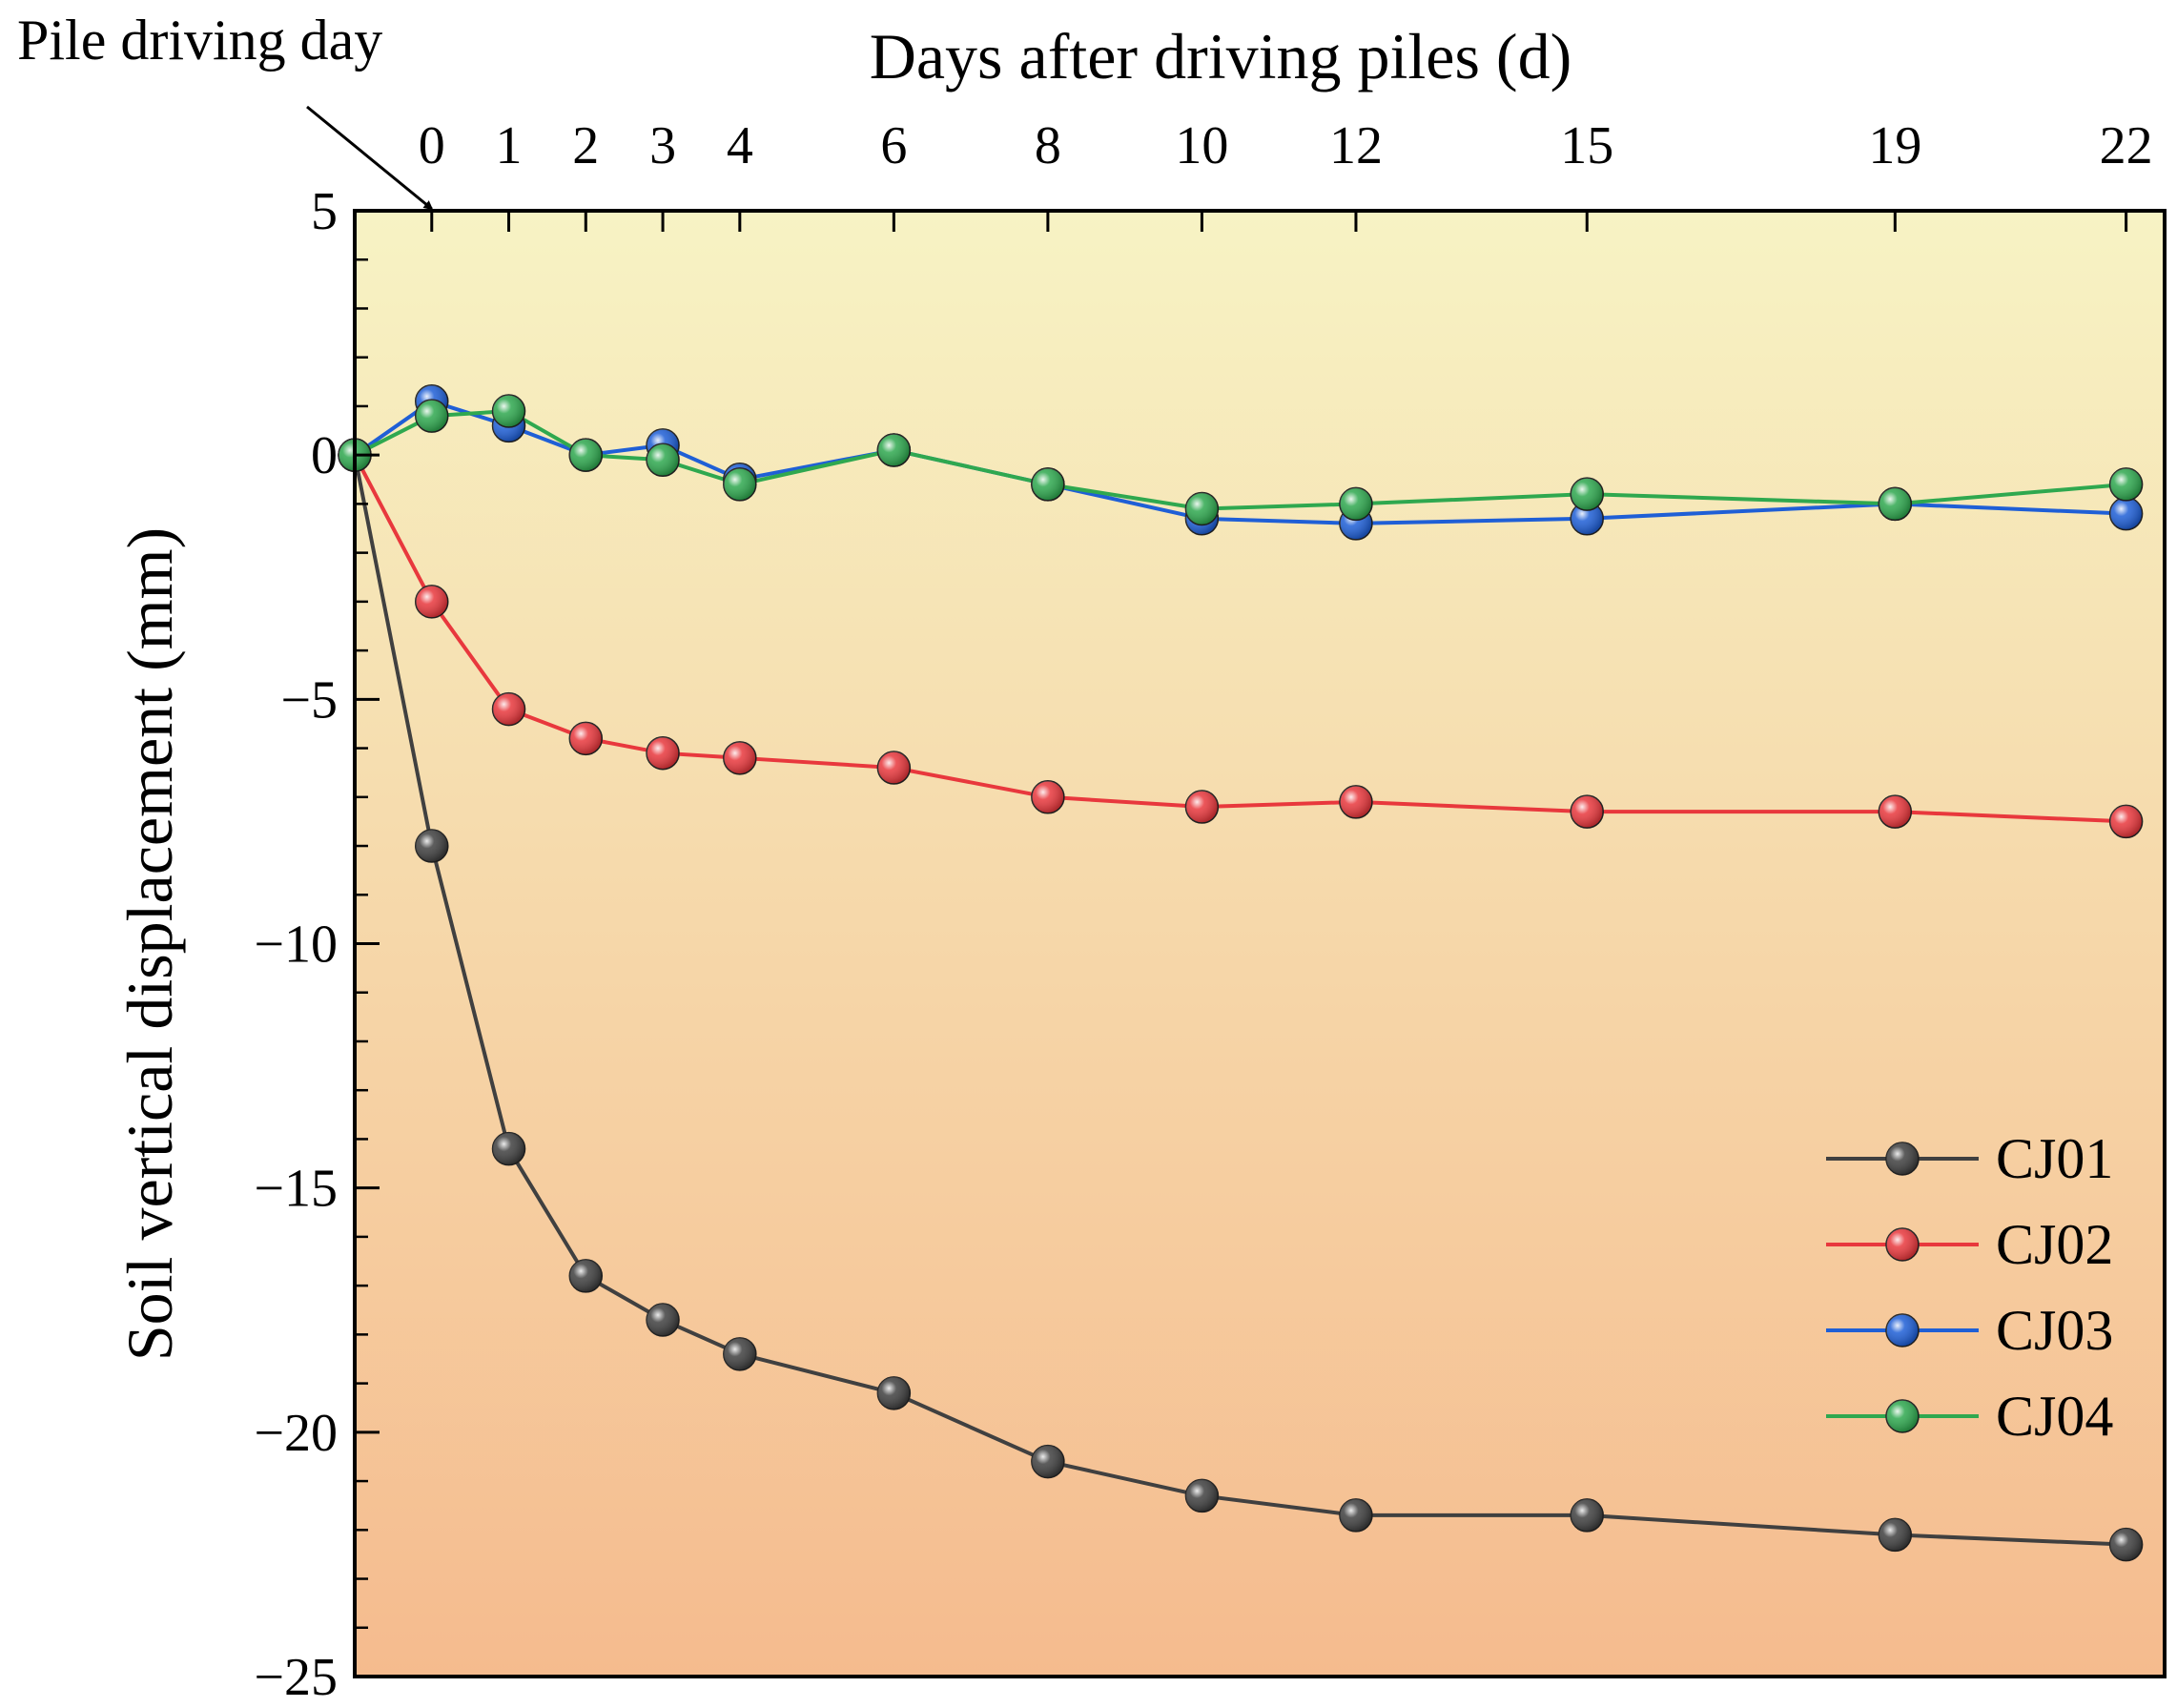  I want to click on y-tick-label: −5, so click(309, 700).